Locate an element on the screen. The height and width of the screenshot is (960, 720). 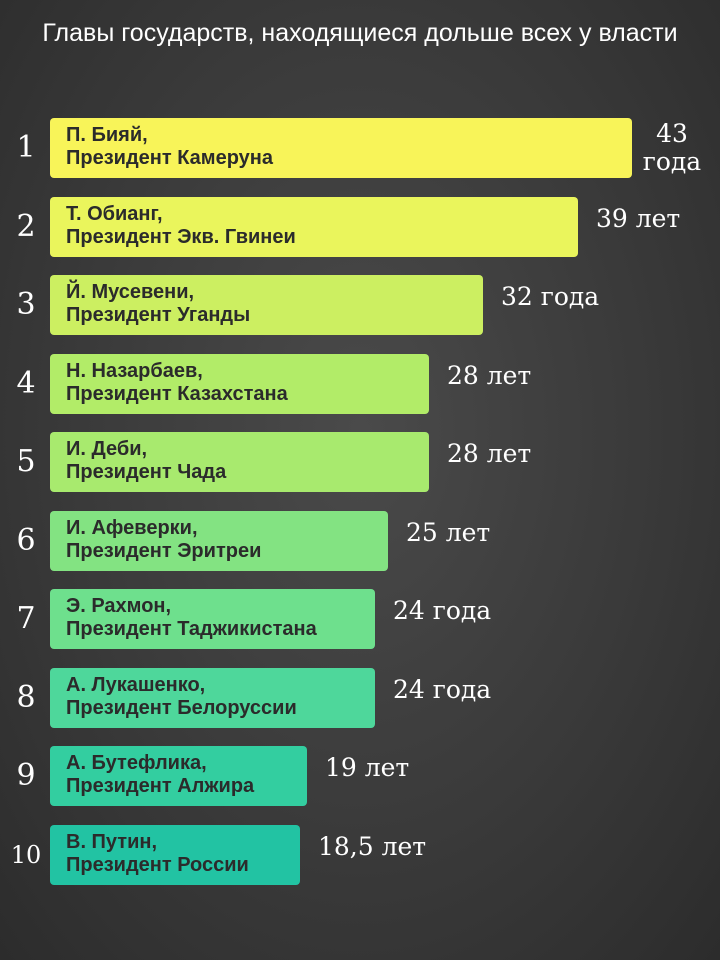
value-label: 32 года is located at coordinates (550, 296).